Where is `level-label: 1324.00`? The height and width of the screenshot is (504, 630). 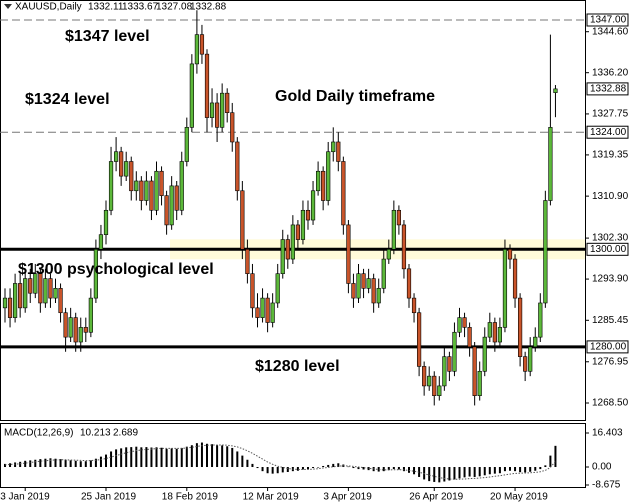
level-label: 1324.00 is located at coordinates (608, 132).